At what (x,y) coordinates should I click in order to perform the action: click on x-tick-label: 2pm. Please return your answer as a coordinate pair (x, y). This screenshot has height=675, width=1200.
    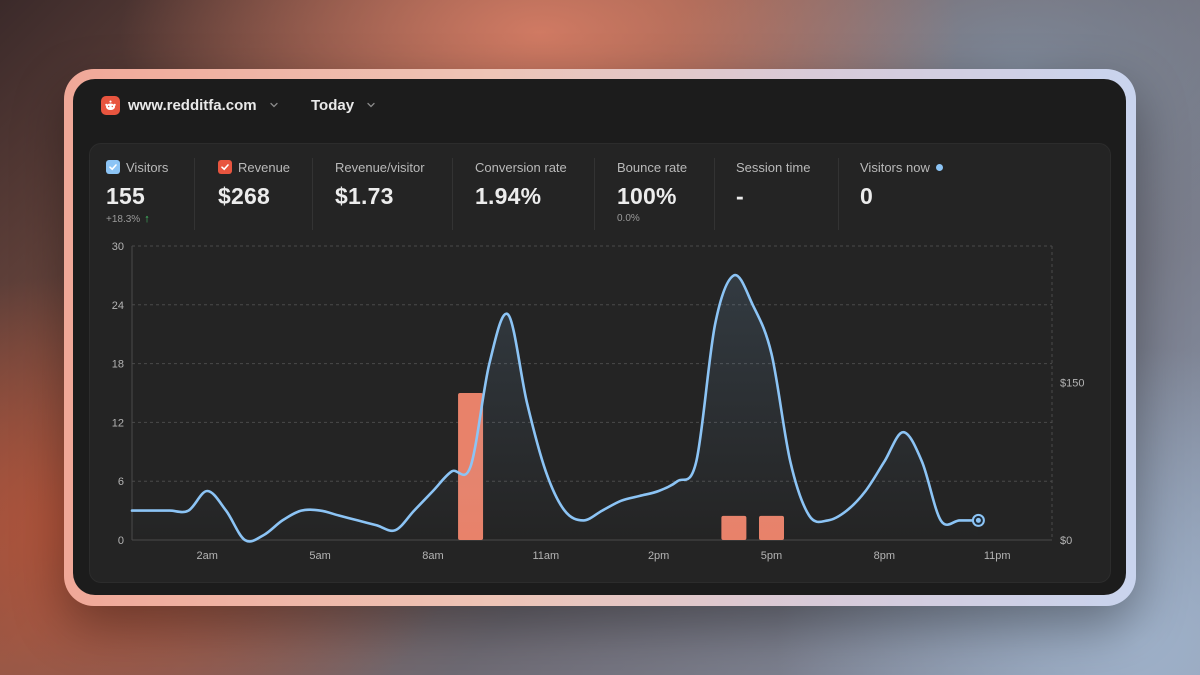
    Looking at the image, I should click on (658, 556).